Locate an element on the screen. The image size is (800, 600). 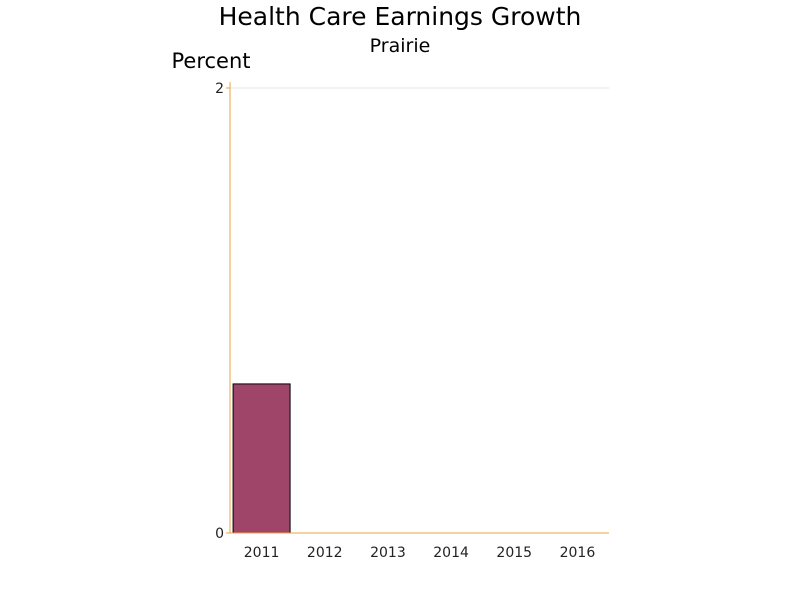
x-tick-label: 2014 is located at coordinates (451, 553).